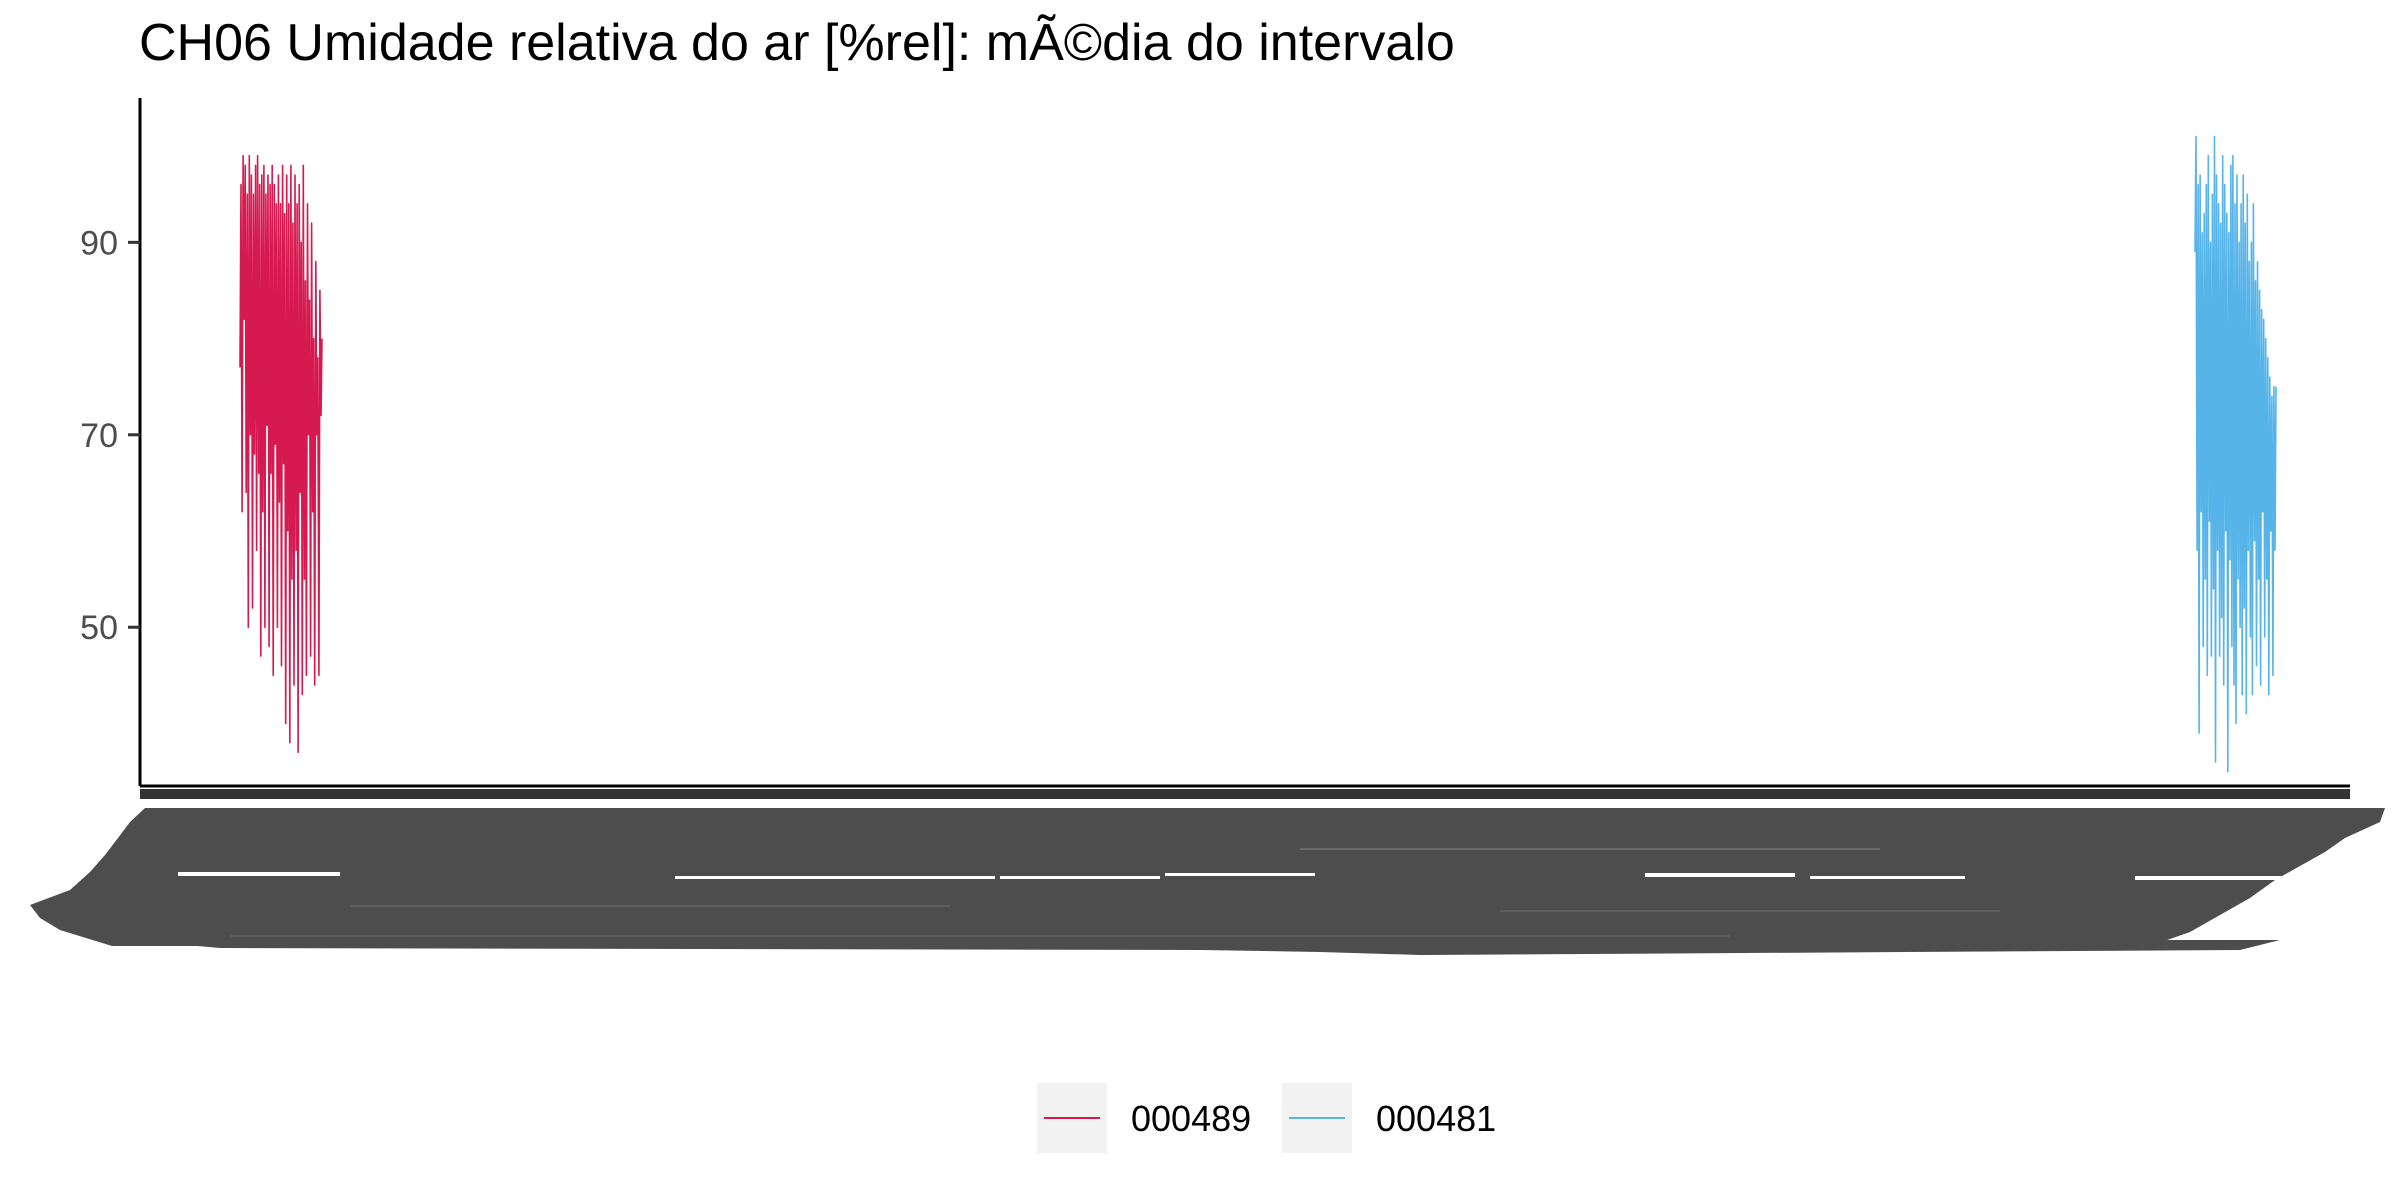 The image size is (2400, 1200). Describe the element at coordinates (99, 243) in the screenshot. I see `y-tick-label: 90` at that location.